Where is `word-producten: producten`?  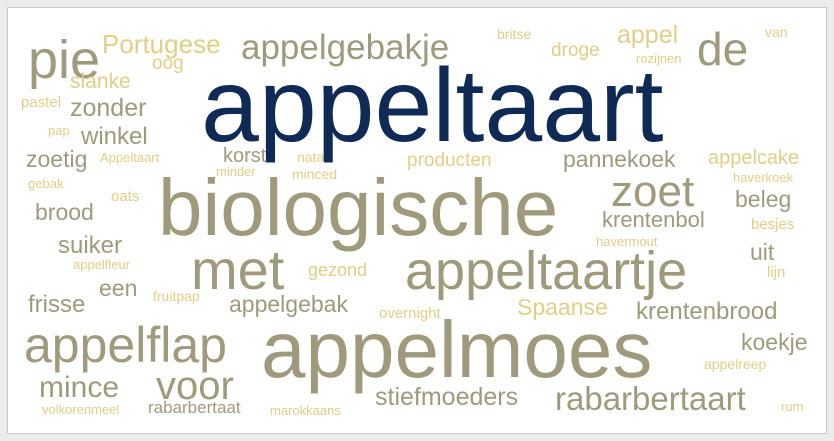 word-producten: producten is located at coordinates (449, 160).